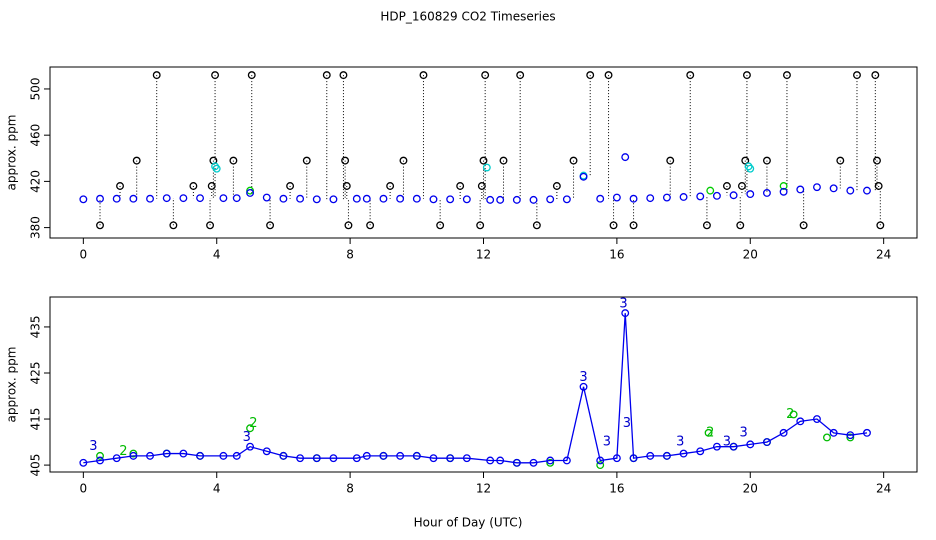 The height and width of the screenshot is (540, 936). What do you see at coordinates (883, 255) in the screenshot?
I see `x-tick-label: 24` at bounding box center [883, 255].